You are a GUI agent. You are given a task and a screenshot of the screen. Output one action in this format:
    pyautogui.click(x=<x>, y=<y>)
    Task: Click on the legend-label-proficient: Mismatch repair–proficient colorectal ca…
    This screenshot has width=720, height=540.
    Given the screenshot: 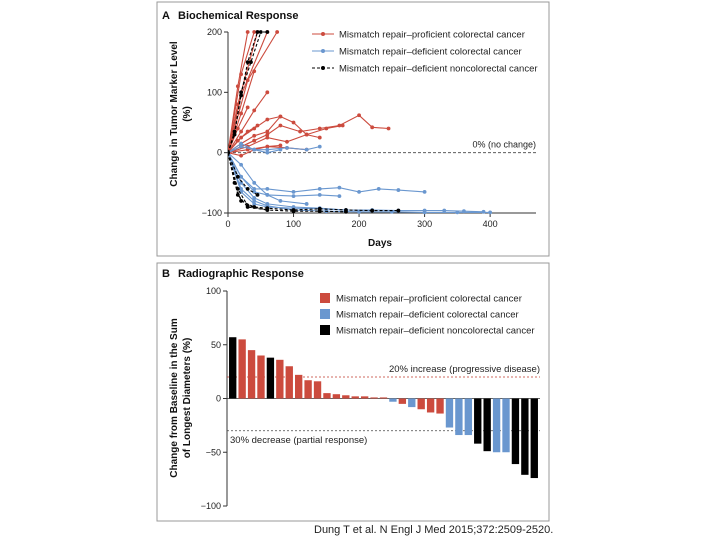 What is the action you would take?
    pyautogui.click(x=429, y=299)
    